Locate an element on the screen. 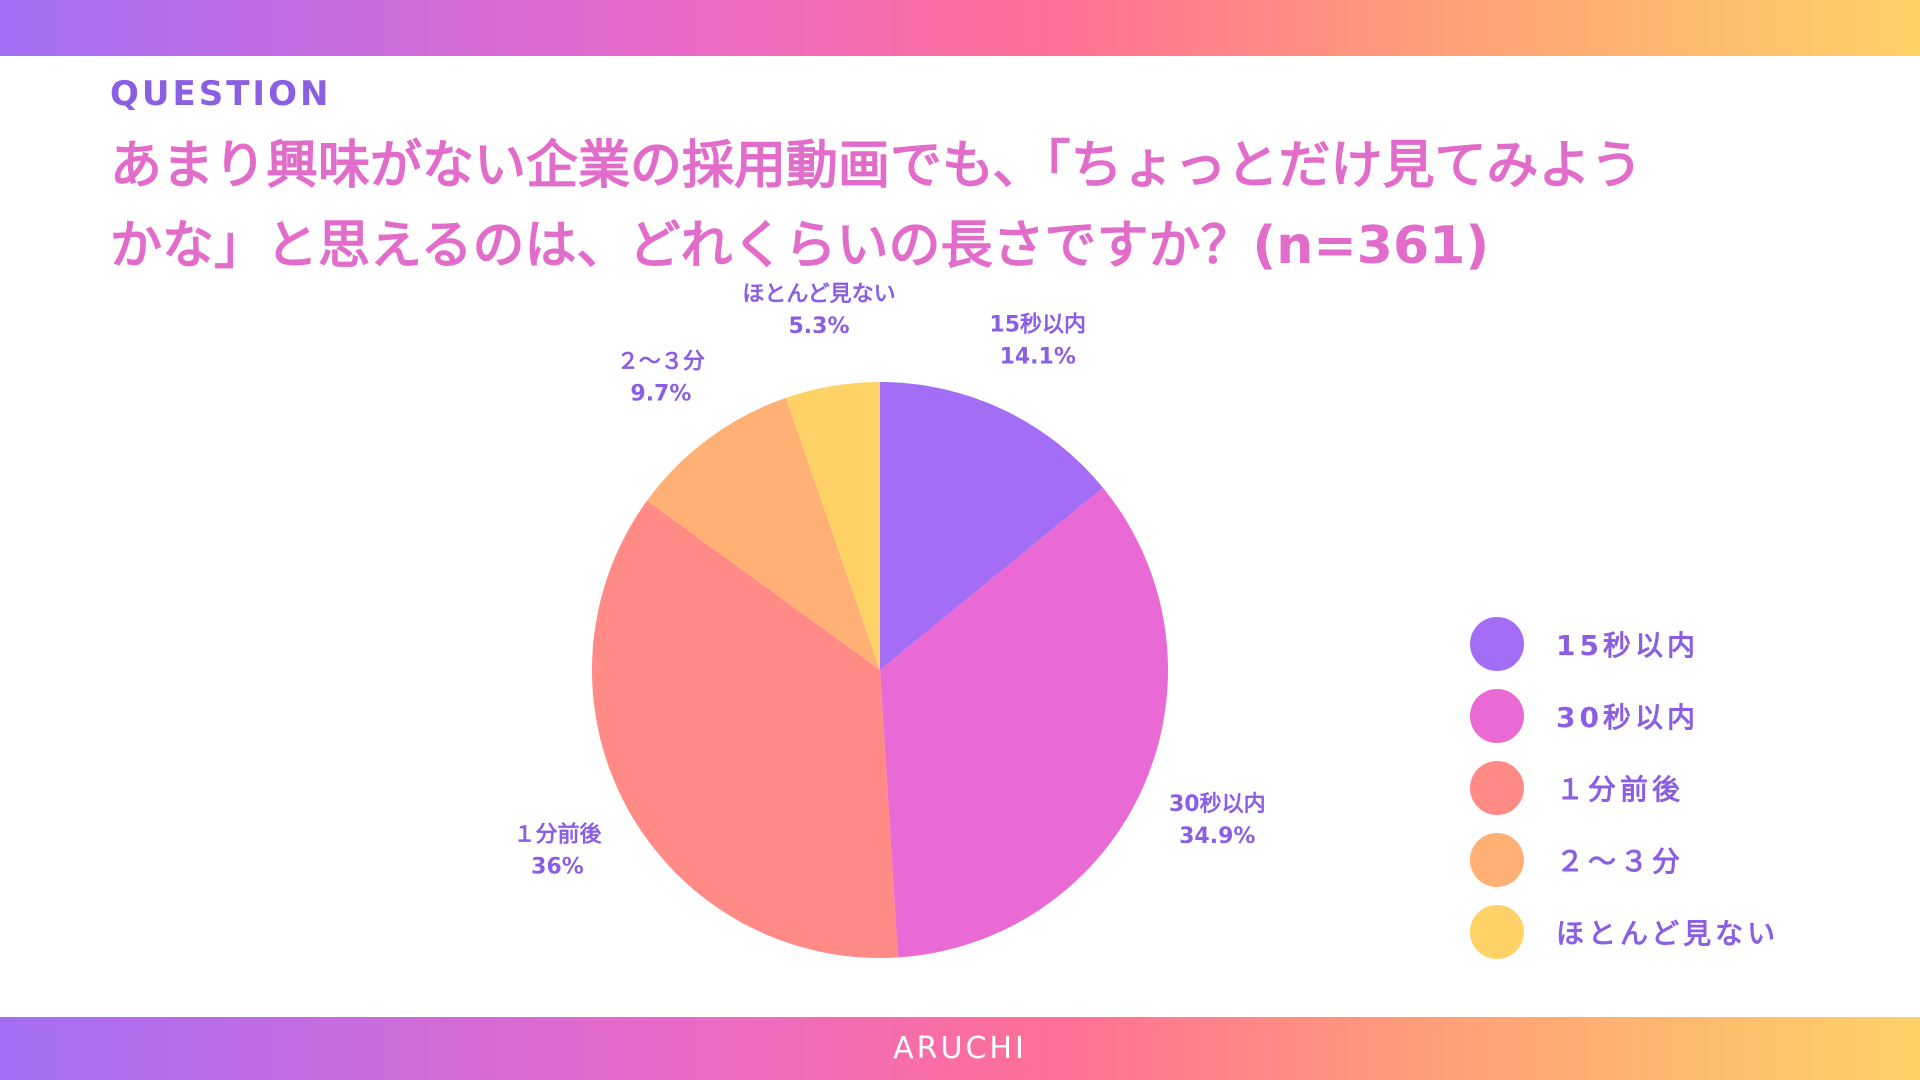 The height and width of the screenshot is (1080, 1920). pie-slice-15sec is located at coordinates (992, 526).